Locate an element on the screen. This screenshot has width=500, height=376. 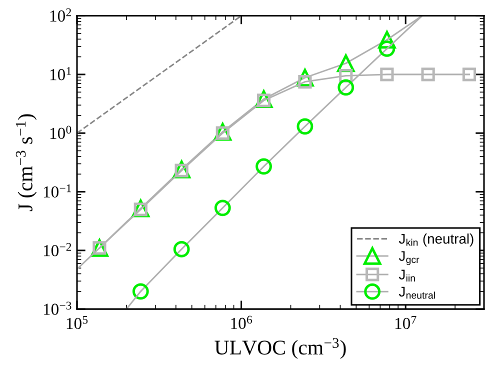
y-tick-label: 10$^{0}$ is located at coordinates (61, 132).